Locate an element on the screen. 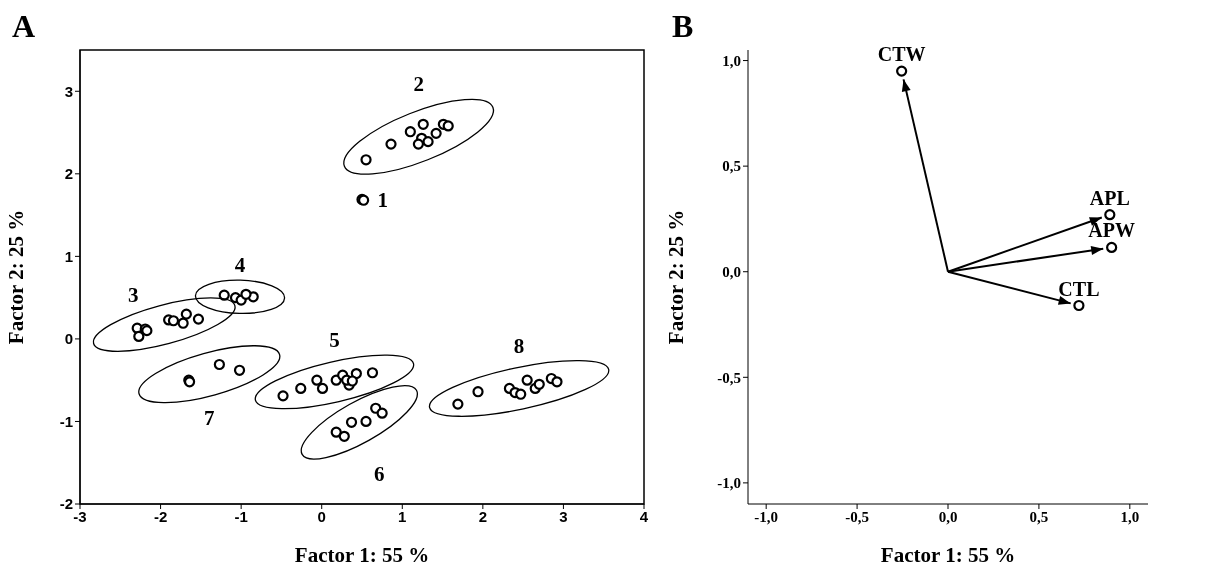 This screenshot has width=1209, height=576. x-tick-label: -1,0 is located at coordinates (766, 516).